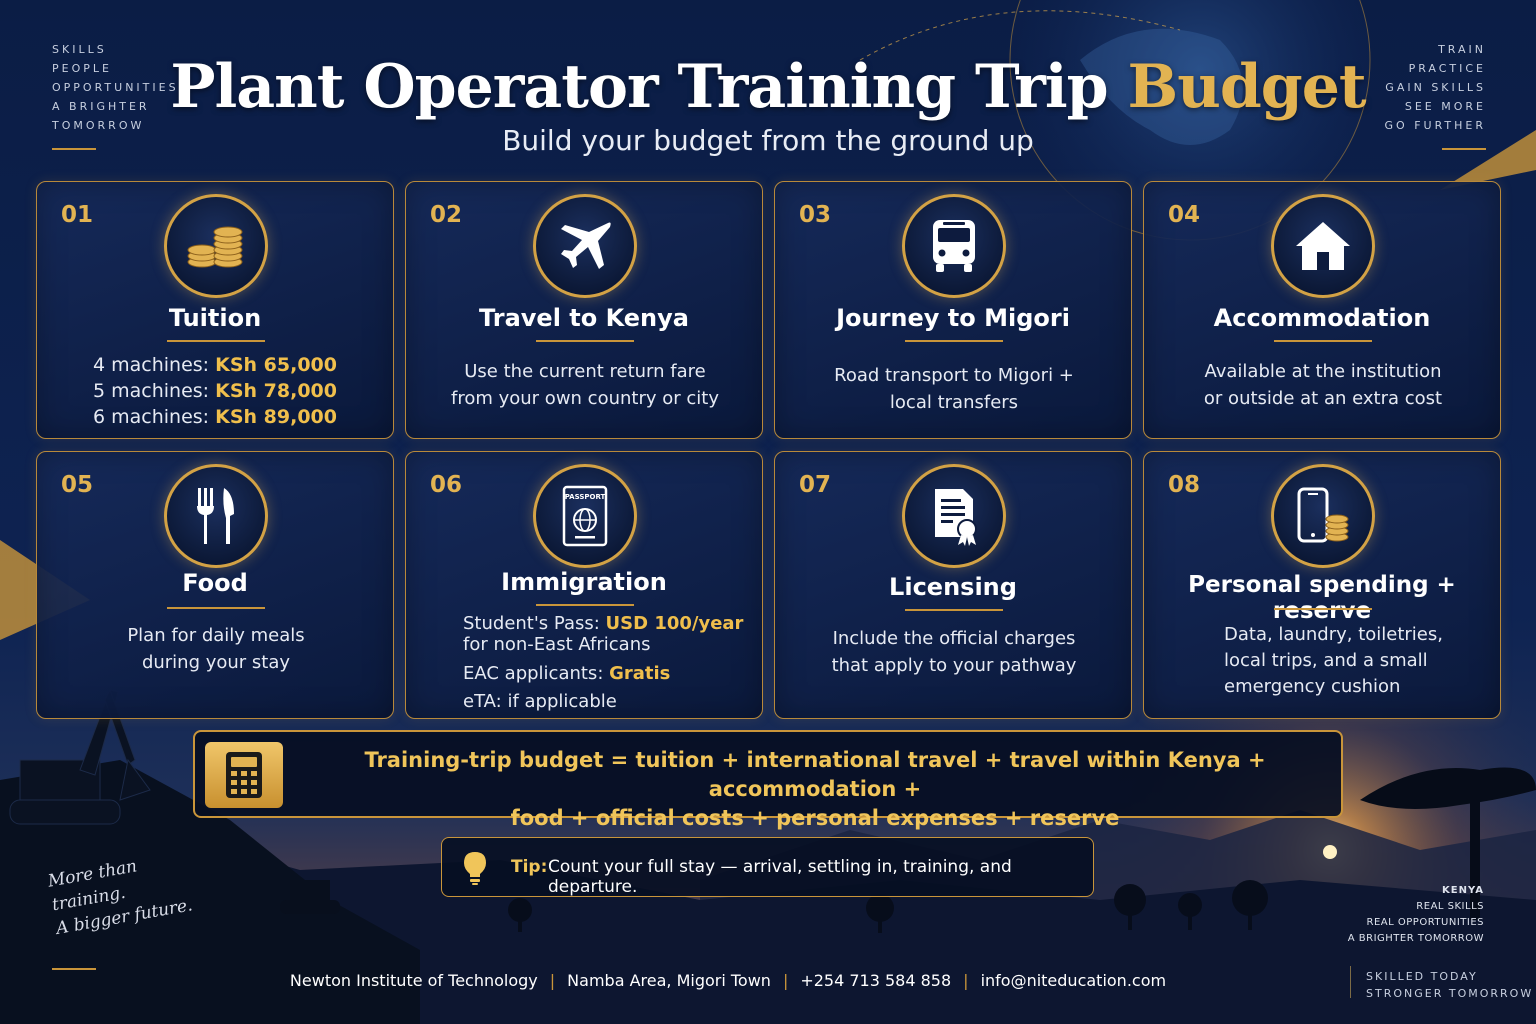 This screenshot has width=1536, height=1024. I want to click on tuition-line: 6 machines: KSh 89,000, so click(215, 417).